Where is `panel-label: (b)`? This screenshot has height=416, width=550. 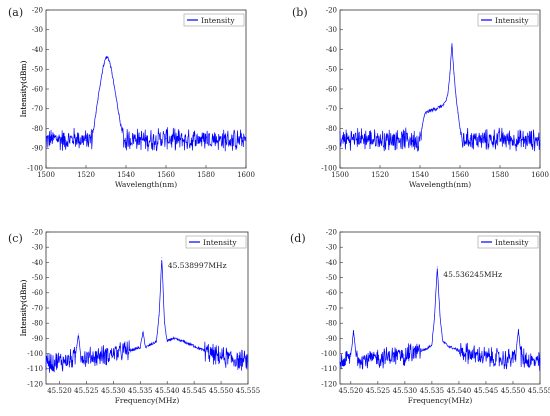
panel-label: (b) is located at coordinates (300, 12).